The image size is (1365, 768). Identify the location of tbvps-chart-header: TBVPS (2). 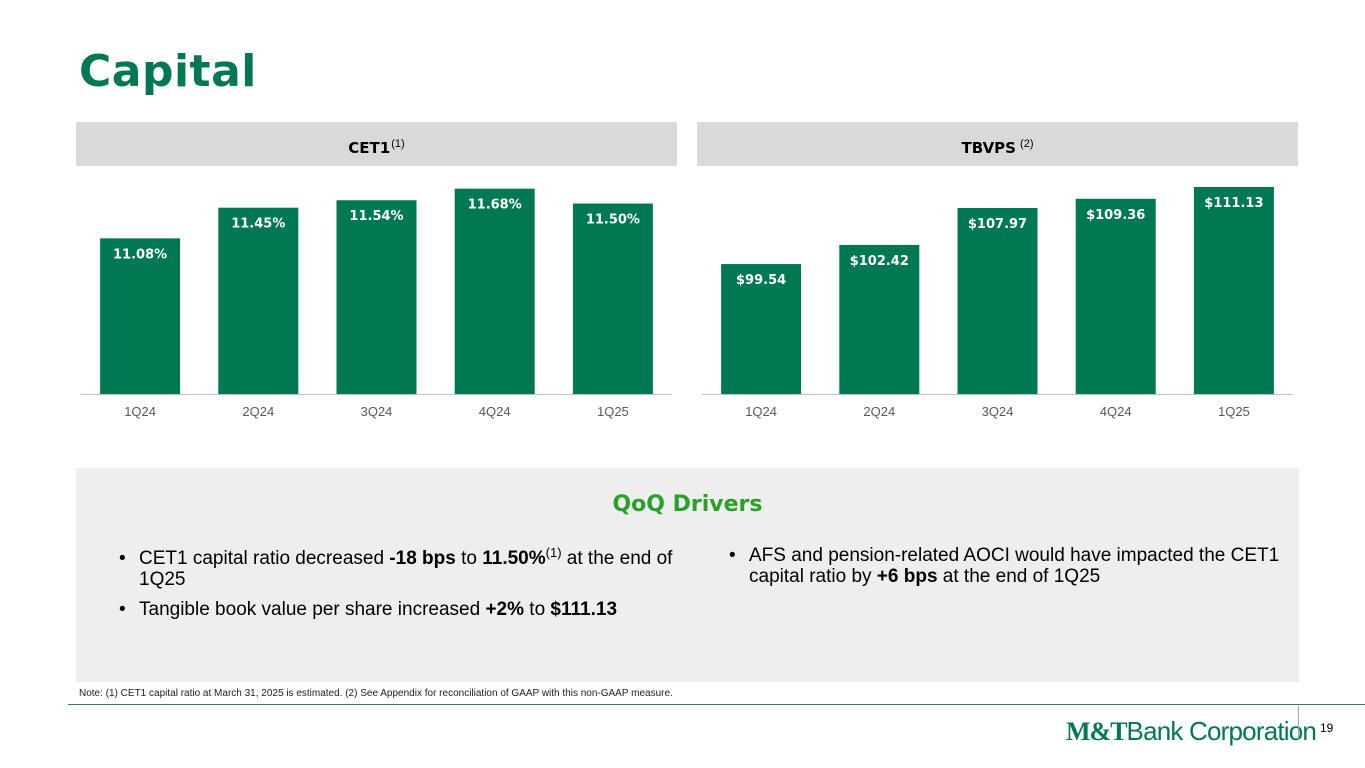
(997, 144).